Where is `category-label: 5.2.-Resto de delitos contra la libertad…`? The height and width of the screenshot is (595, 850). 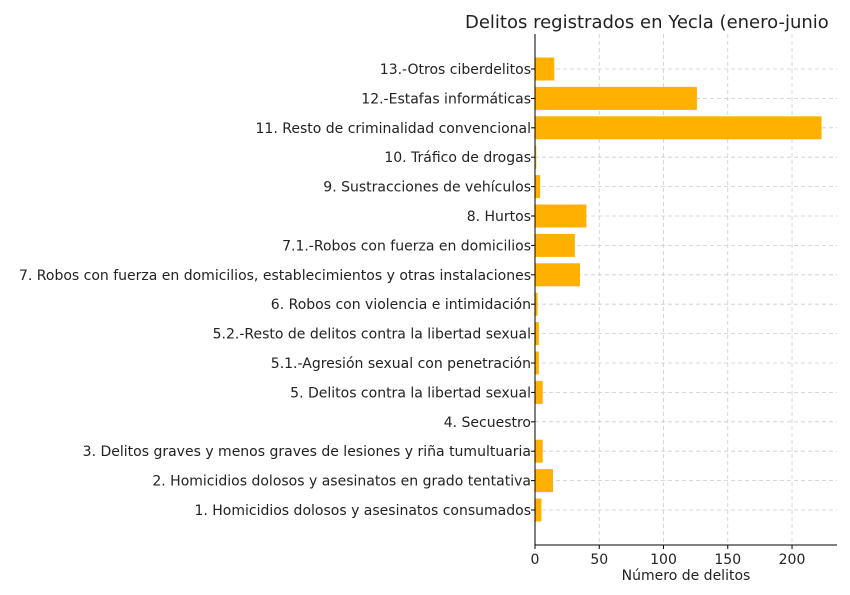 category-label: 5.2.-Resto de delitos contra la libertad… is located at coordinates (372, 335).